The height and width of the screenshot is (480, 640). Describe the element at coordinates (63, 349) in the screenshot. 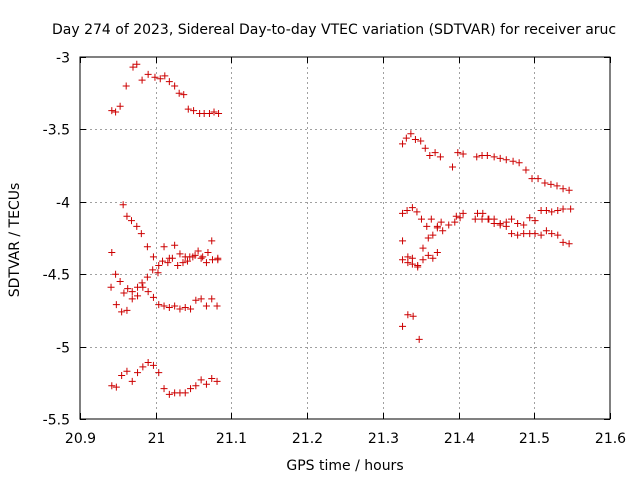

I see `y-tick-label: -5` at that location.